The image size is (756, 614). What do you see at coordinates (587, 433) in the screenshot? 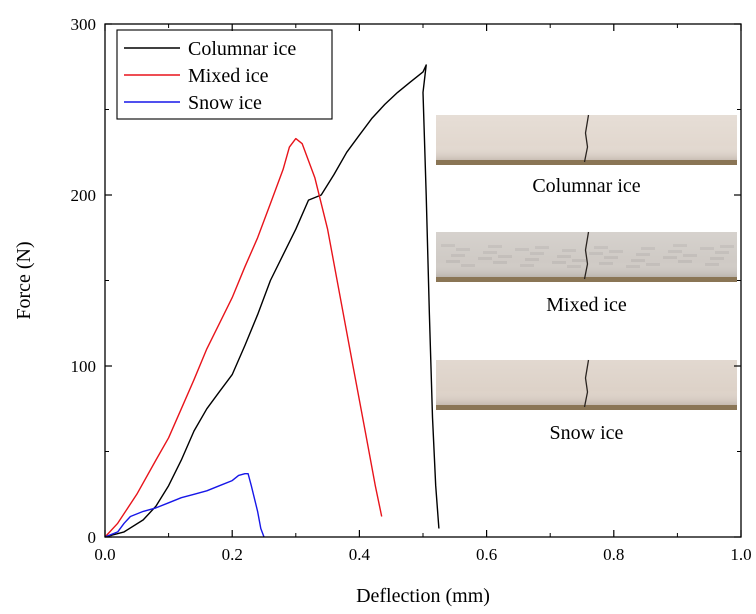
I see `photo-caption: Snow ice` at bounding box center [587, 433].